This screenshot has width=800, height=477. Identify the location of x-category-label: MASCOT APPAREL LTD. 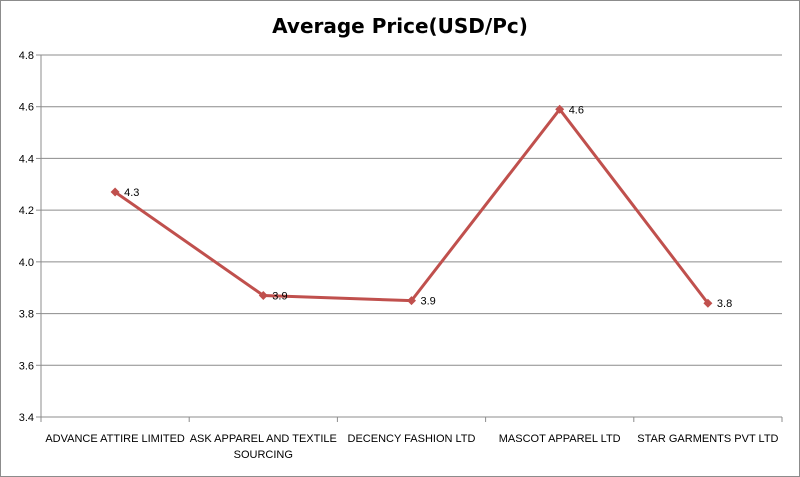
(560, 439).